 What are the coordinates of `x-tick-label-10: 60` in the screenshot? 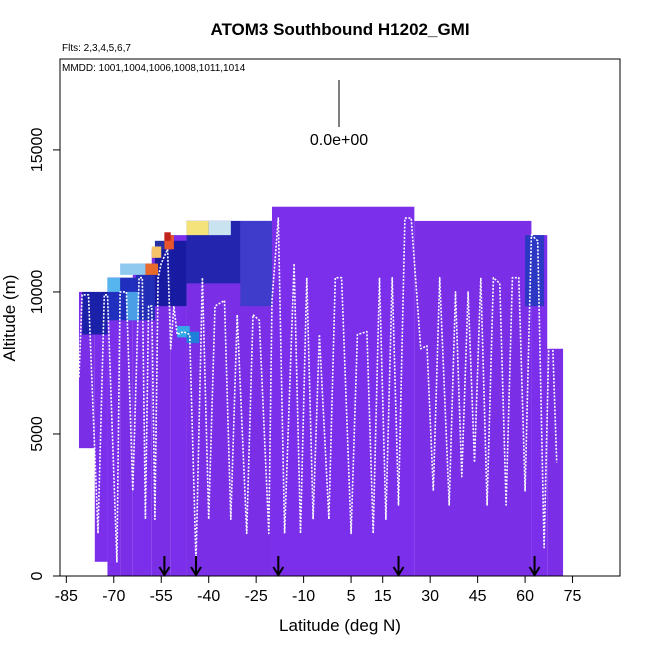 It's located at (525, 596).